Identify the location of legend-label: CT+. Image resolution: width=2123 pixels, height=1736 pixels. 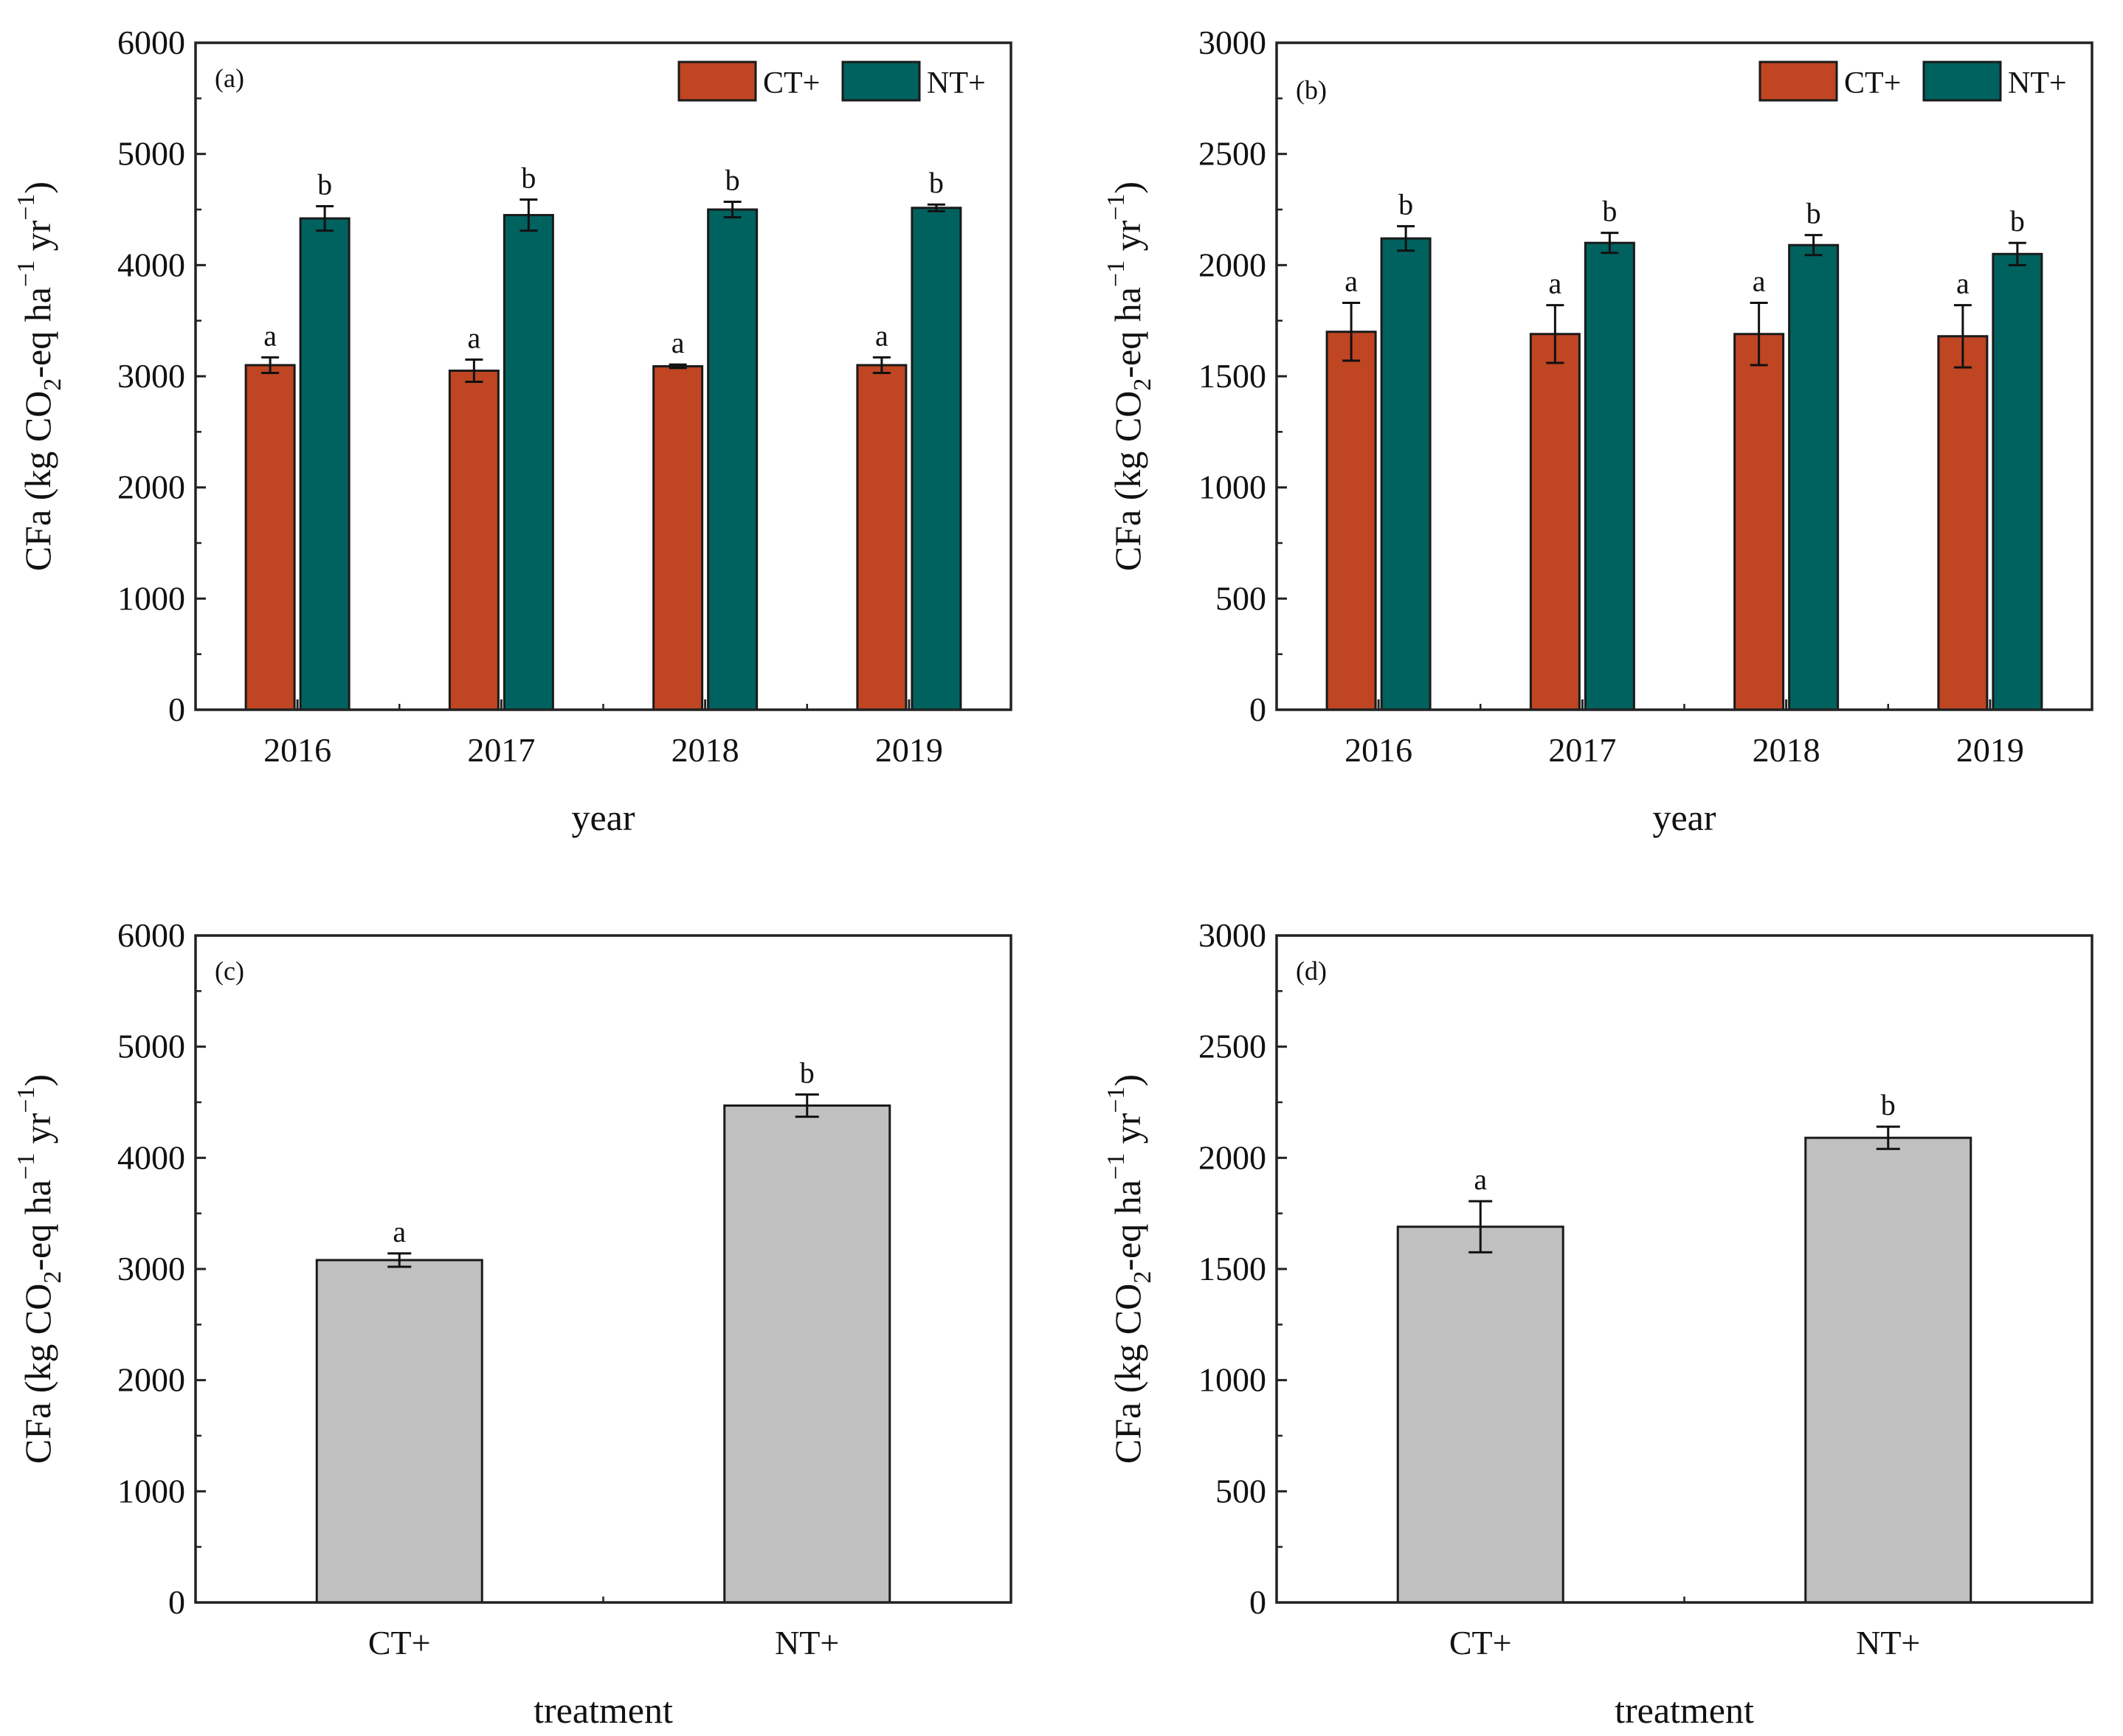
(791, 83).